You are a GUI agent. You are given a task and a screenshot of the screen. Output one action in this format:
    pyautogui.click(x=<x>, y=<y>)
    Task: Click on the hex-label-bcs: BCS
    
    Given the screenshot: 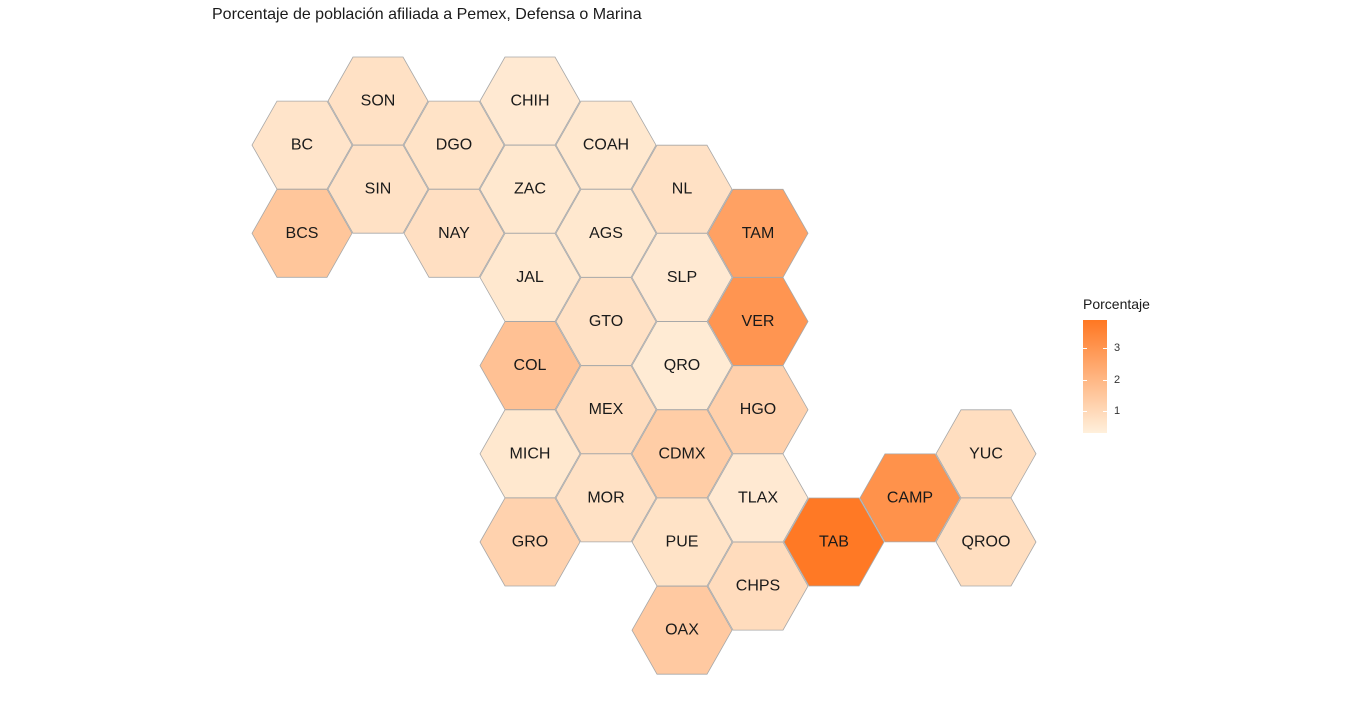 What is the action you would take?
    pyautogui.click(x=302, y=233)
    